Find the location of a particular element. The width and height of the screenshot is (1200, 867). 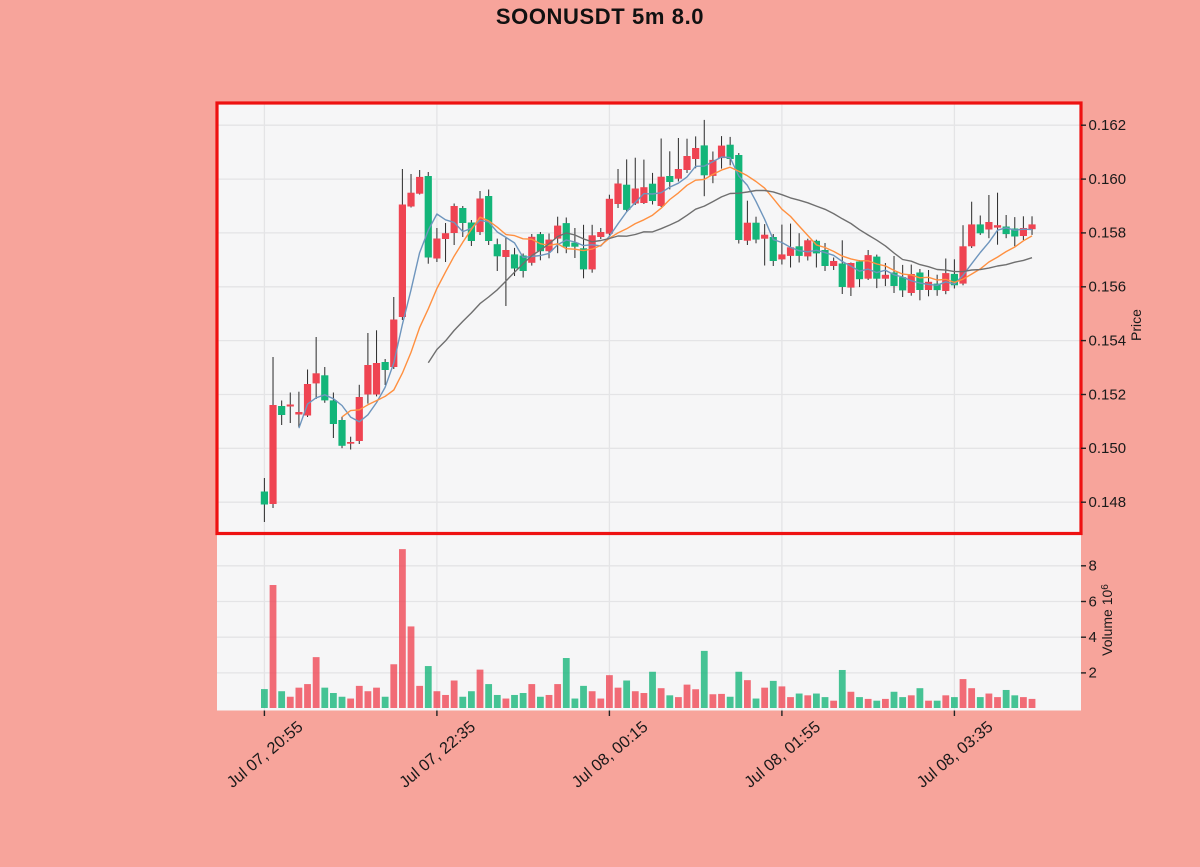

svg-text: 0.154 is located at coordinates (1108, 340).